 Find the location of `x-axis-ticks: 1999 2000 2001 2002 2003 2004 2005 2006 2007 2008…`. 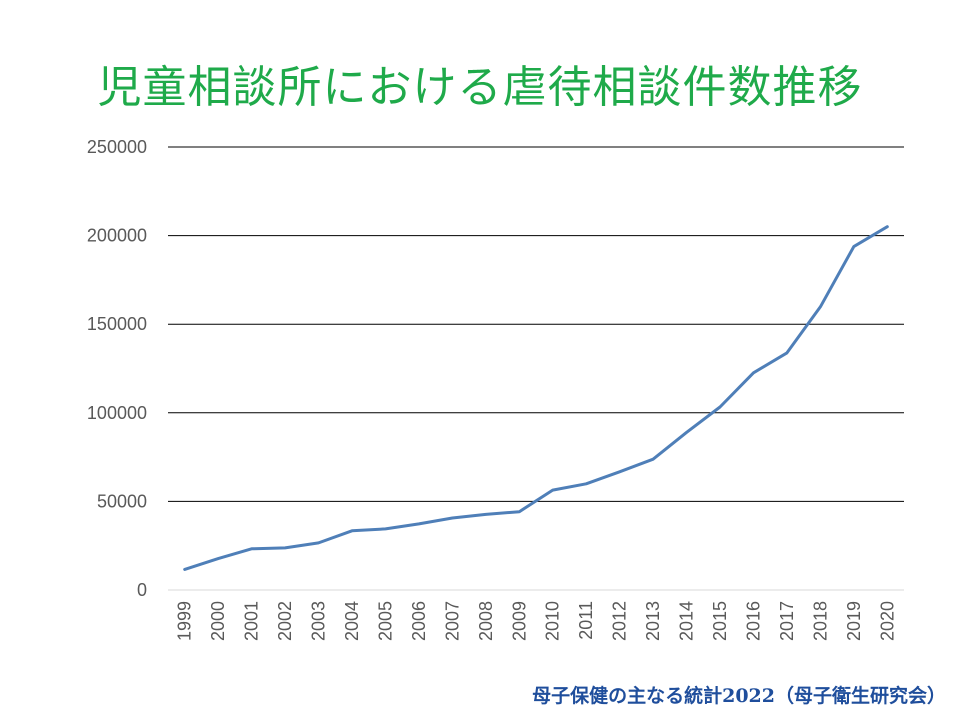

x-axis-ticks: 1999 2000 2001 2002 2003 2004 2005 2006 2007 2008… is located at coordinates (536, 621).